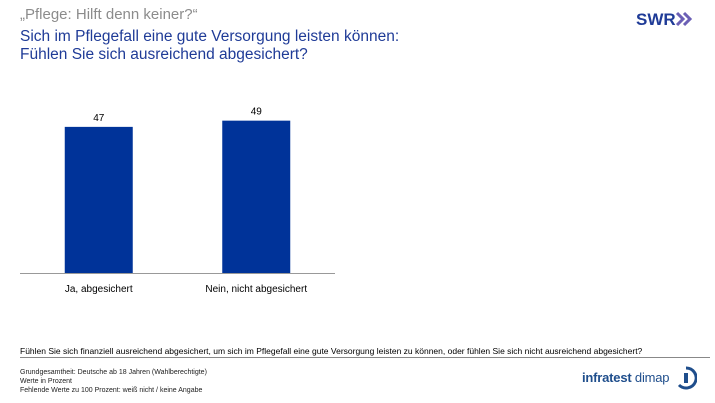  I want to click on footer-divider, so click(365, 357).